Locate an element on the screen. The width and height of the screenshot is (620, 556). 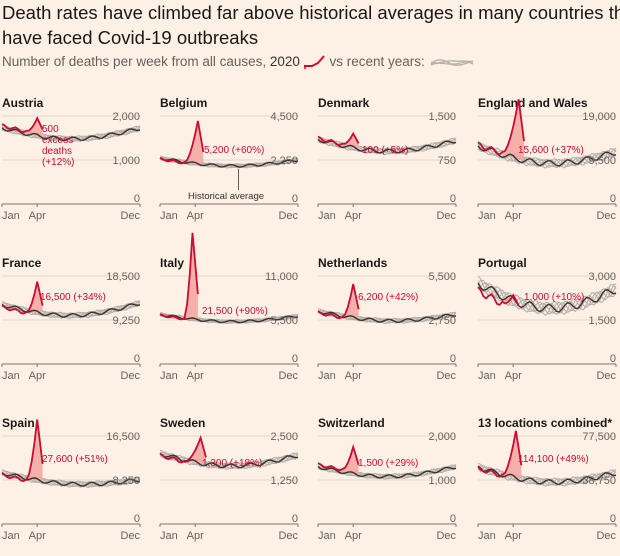
y-tick-label: 1,500 is located at coordinates (442, 117).